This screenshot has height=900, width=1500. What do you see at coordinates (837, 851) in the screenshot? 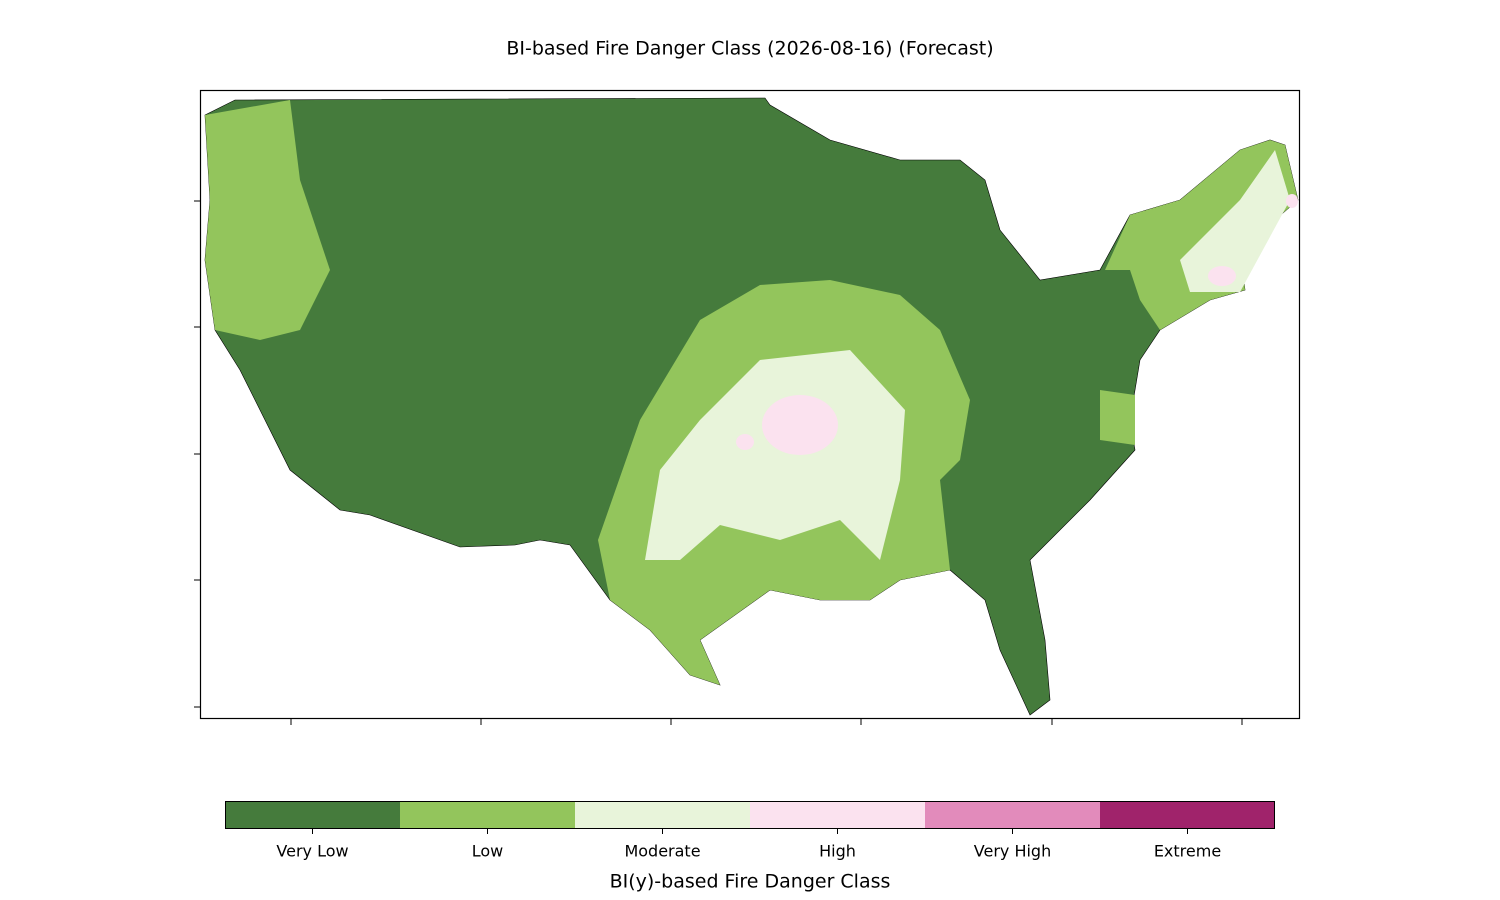
I see `colorbar-tick-label: High` at bounding box center [837, 851].